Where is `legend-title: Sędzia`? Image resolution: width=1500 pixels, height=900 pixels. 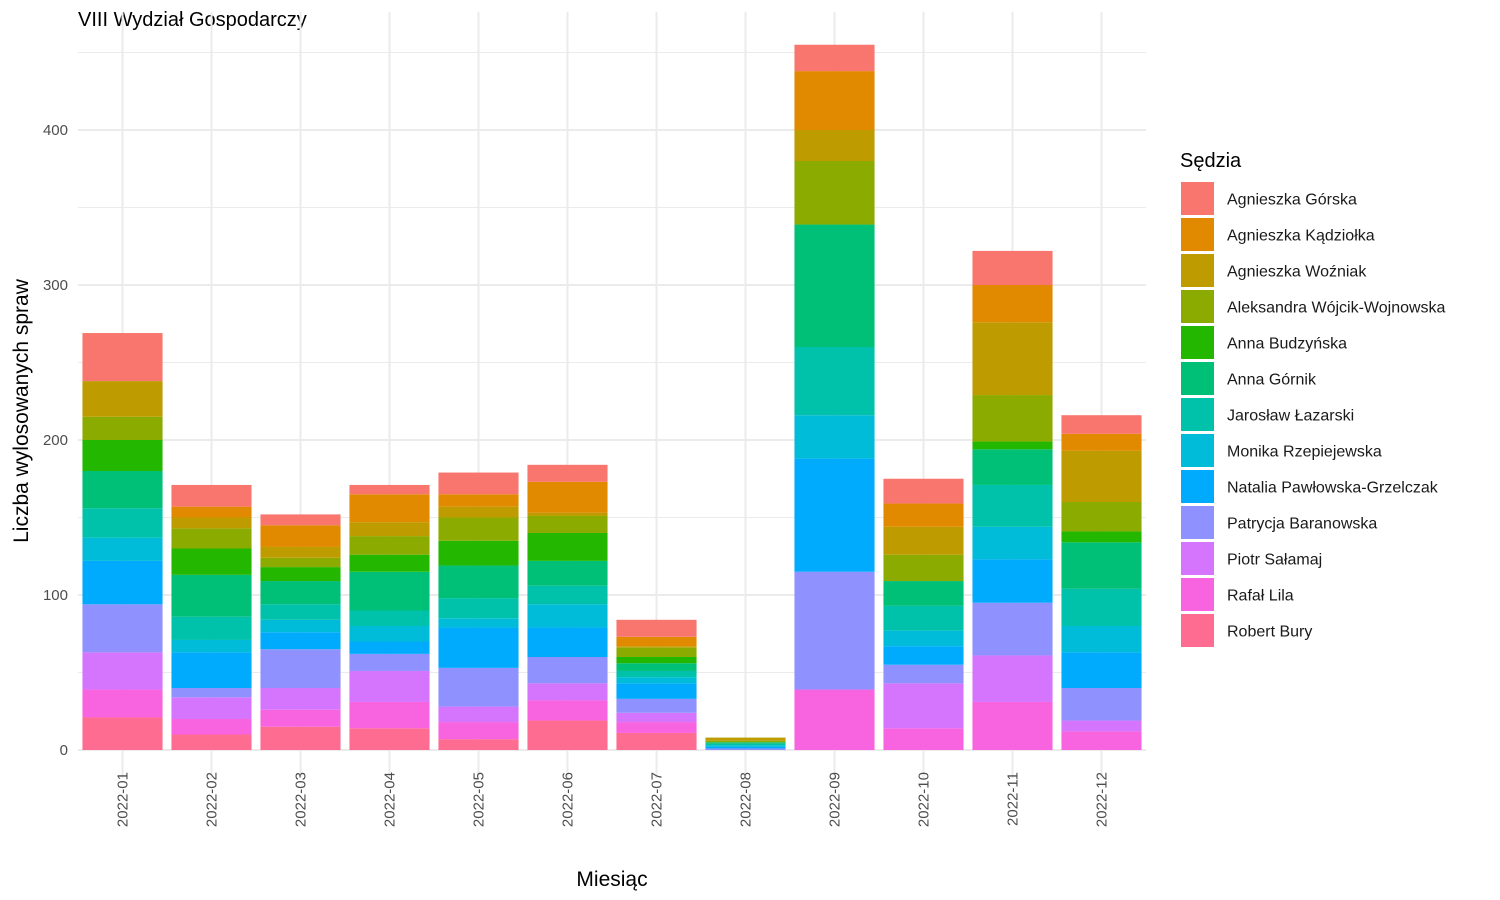 legend-title: Sędzia is located at coordinates (1211, 161).